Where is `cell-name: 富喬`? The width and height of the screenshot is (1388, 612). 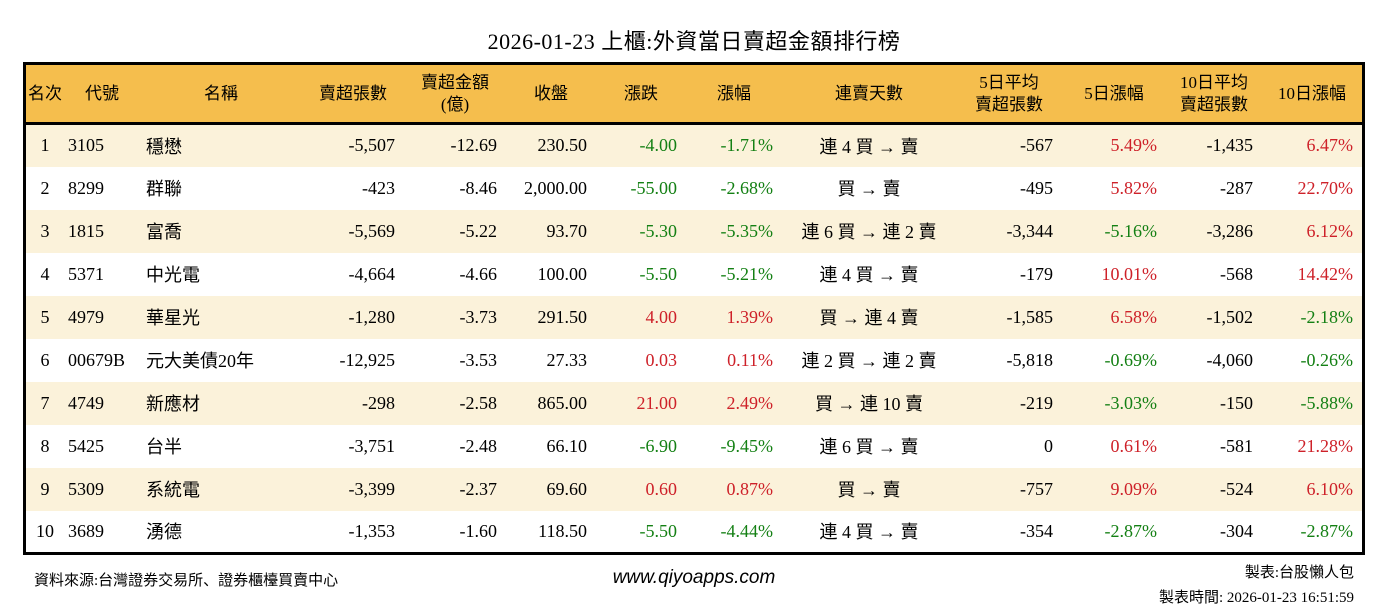 cell-name: 富喬 is located at coordinates (164, 232).